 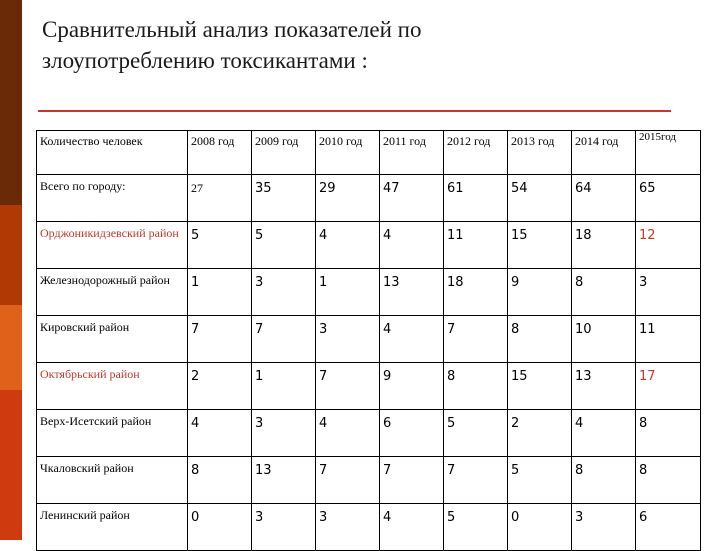 What do you see at coordinates (11, 465) in the screenshot?
I see `sidebar-block-red` at bounding box center [11, 465].